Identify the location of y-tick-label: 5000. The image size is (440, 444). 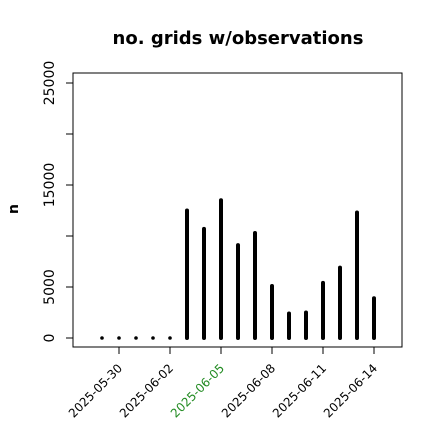
(50, 287).